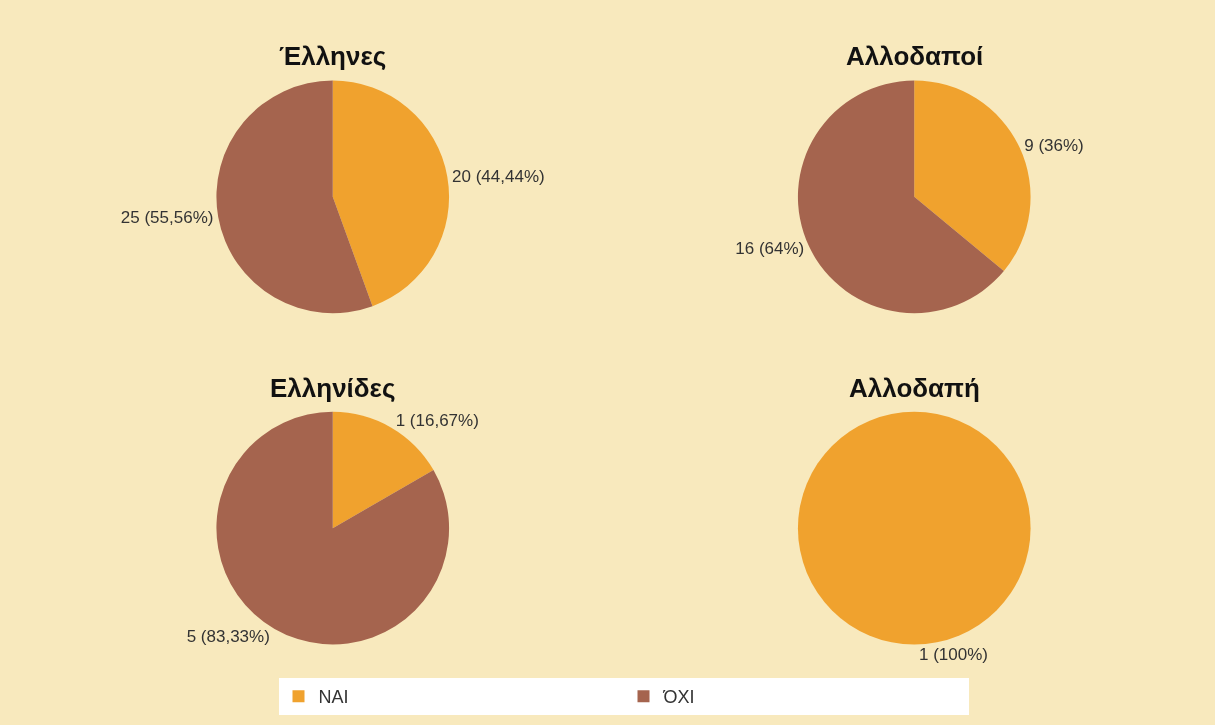  Describe the element at coordinates (1054, 146) in the screenshot. I see `data-label: 9 (36%)` at that location.